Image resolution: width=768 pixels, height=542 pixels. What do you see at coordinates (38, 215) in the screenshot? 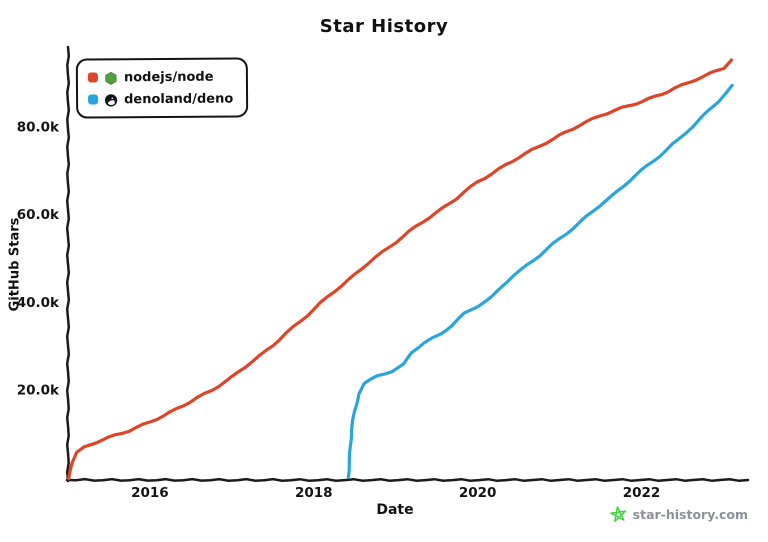
I see `y-tick-label: 60.0k` at bounding box center [38, 215].